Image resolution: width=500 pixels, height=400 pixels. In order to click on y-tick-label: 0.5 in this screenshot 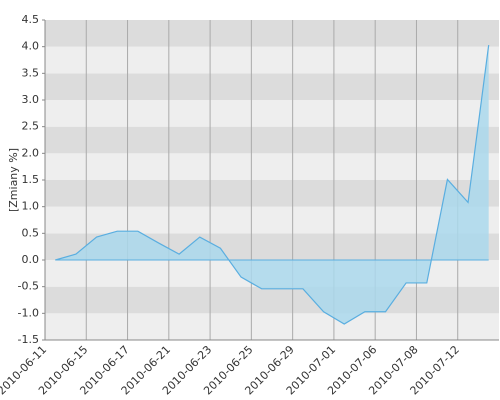, I will do `click(31, 232)`.